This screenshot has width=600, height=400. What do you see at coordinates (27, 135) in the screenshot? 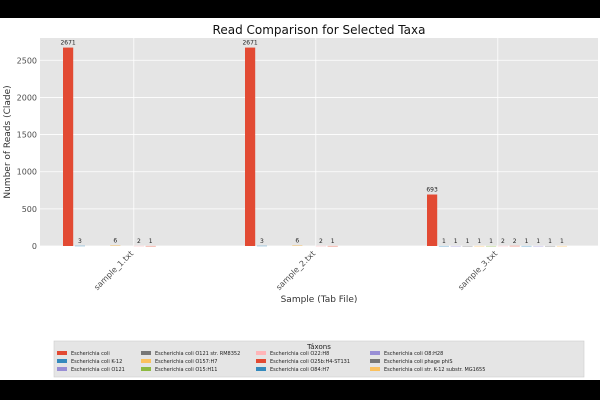
I see `y-tick-label: 1500` at bounding box center [27, 135].